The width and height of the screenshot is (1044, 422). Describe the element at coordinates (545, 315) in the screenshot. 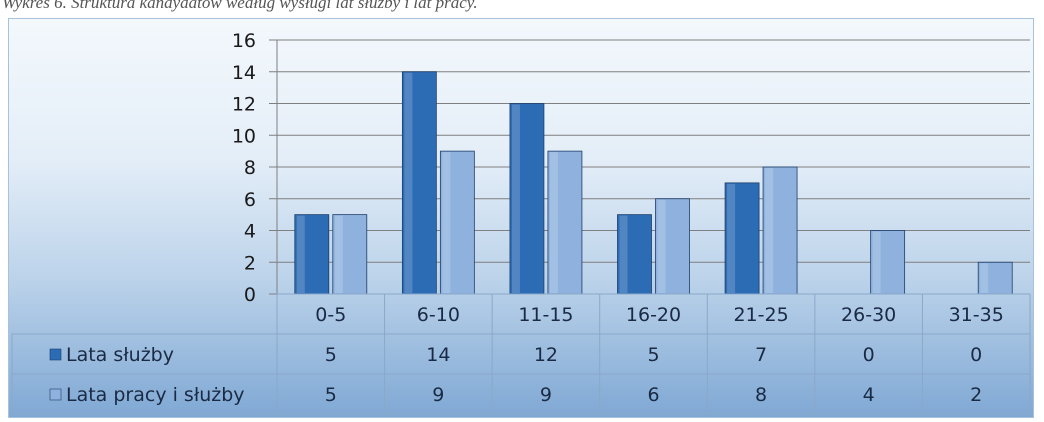

I see `x-tick-label: 11-15` at that location.